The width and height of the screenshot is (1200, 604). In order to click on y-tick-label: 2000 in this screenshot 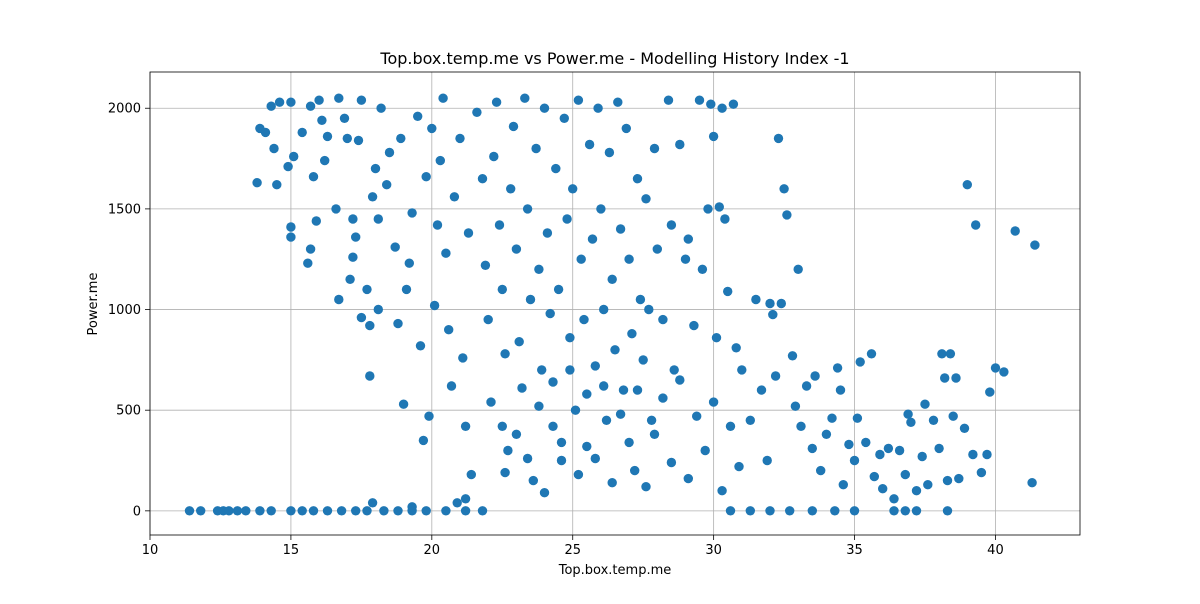, I will do `click(124, 109)`.